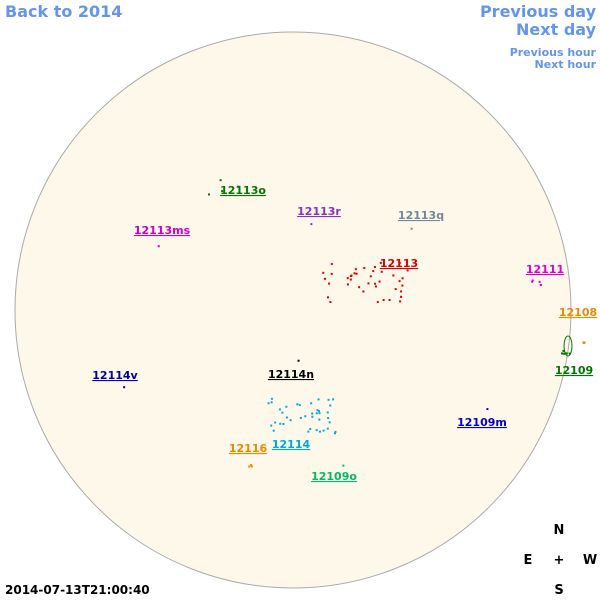 This screenshot has width=600, height=600. What do you see at coordinates (77, 590) in the screenshot?
I see `timestamp: 2014-07-13T21:00:40` at bounding box center [77, 590].